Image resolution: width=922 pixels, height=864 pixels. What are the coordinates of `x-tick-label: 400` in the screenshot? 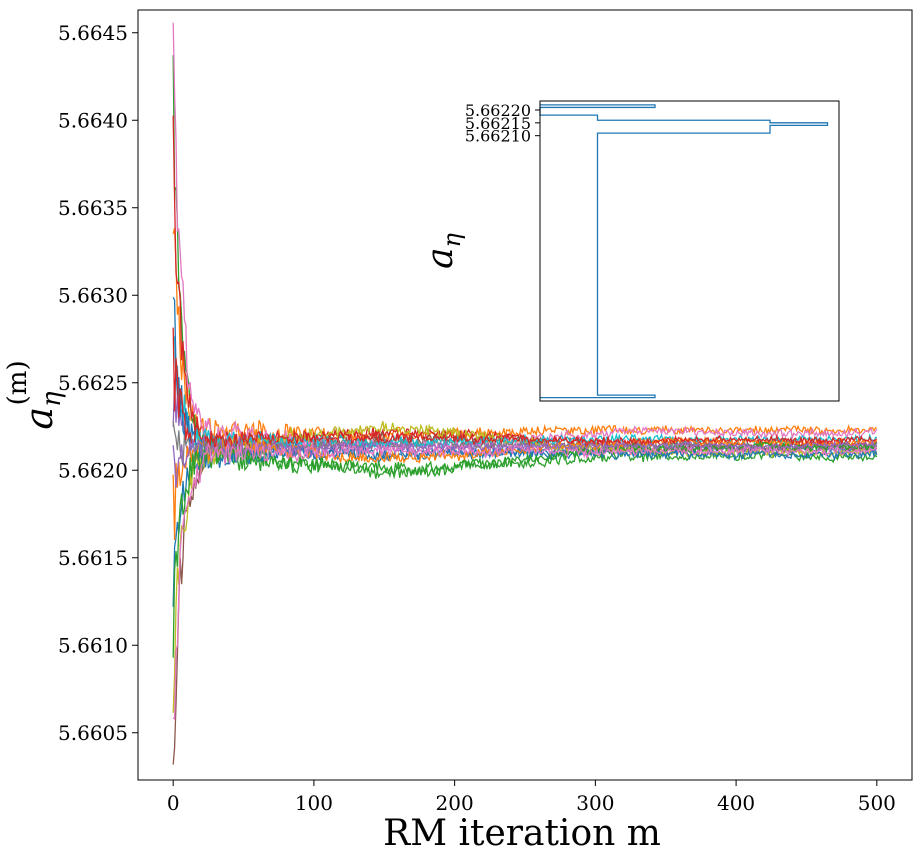 It's located at (736, 803).